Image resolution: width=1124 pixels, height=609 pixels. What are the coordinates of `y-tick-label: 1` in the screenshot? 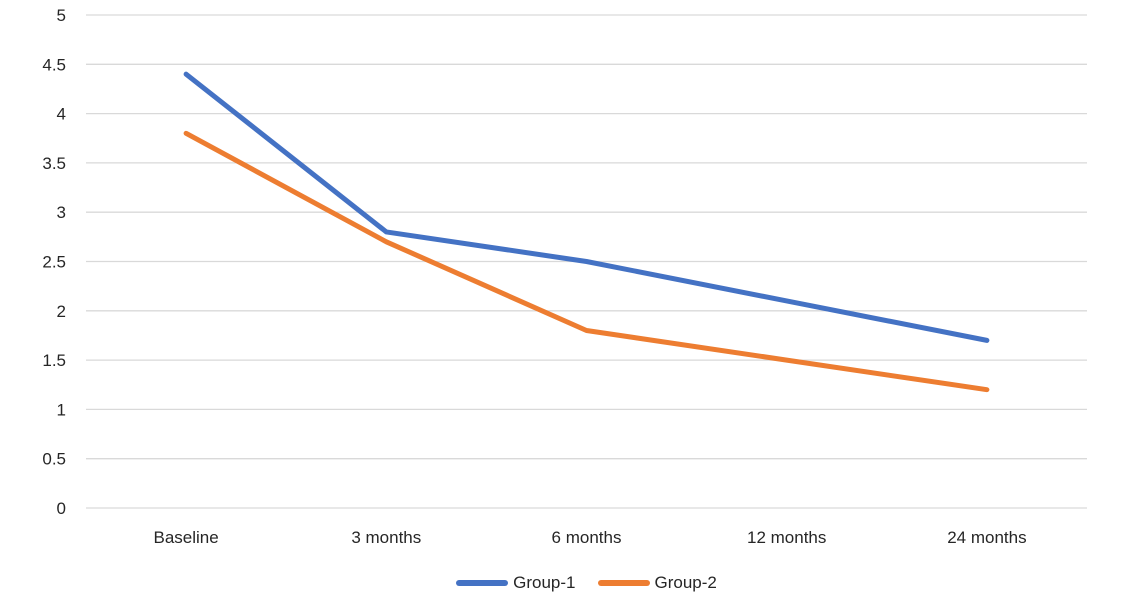 It's located at (61, 409).